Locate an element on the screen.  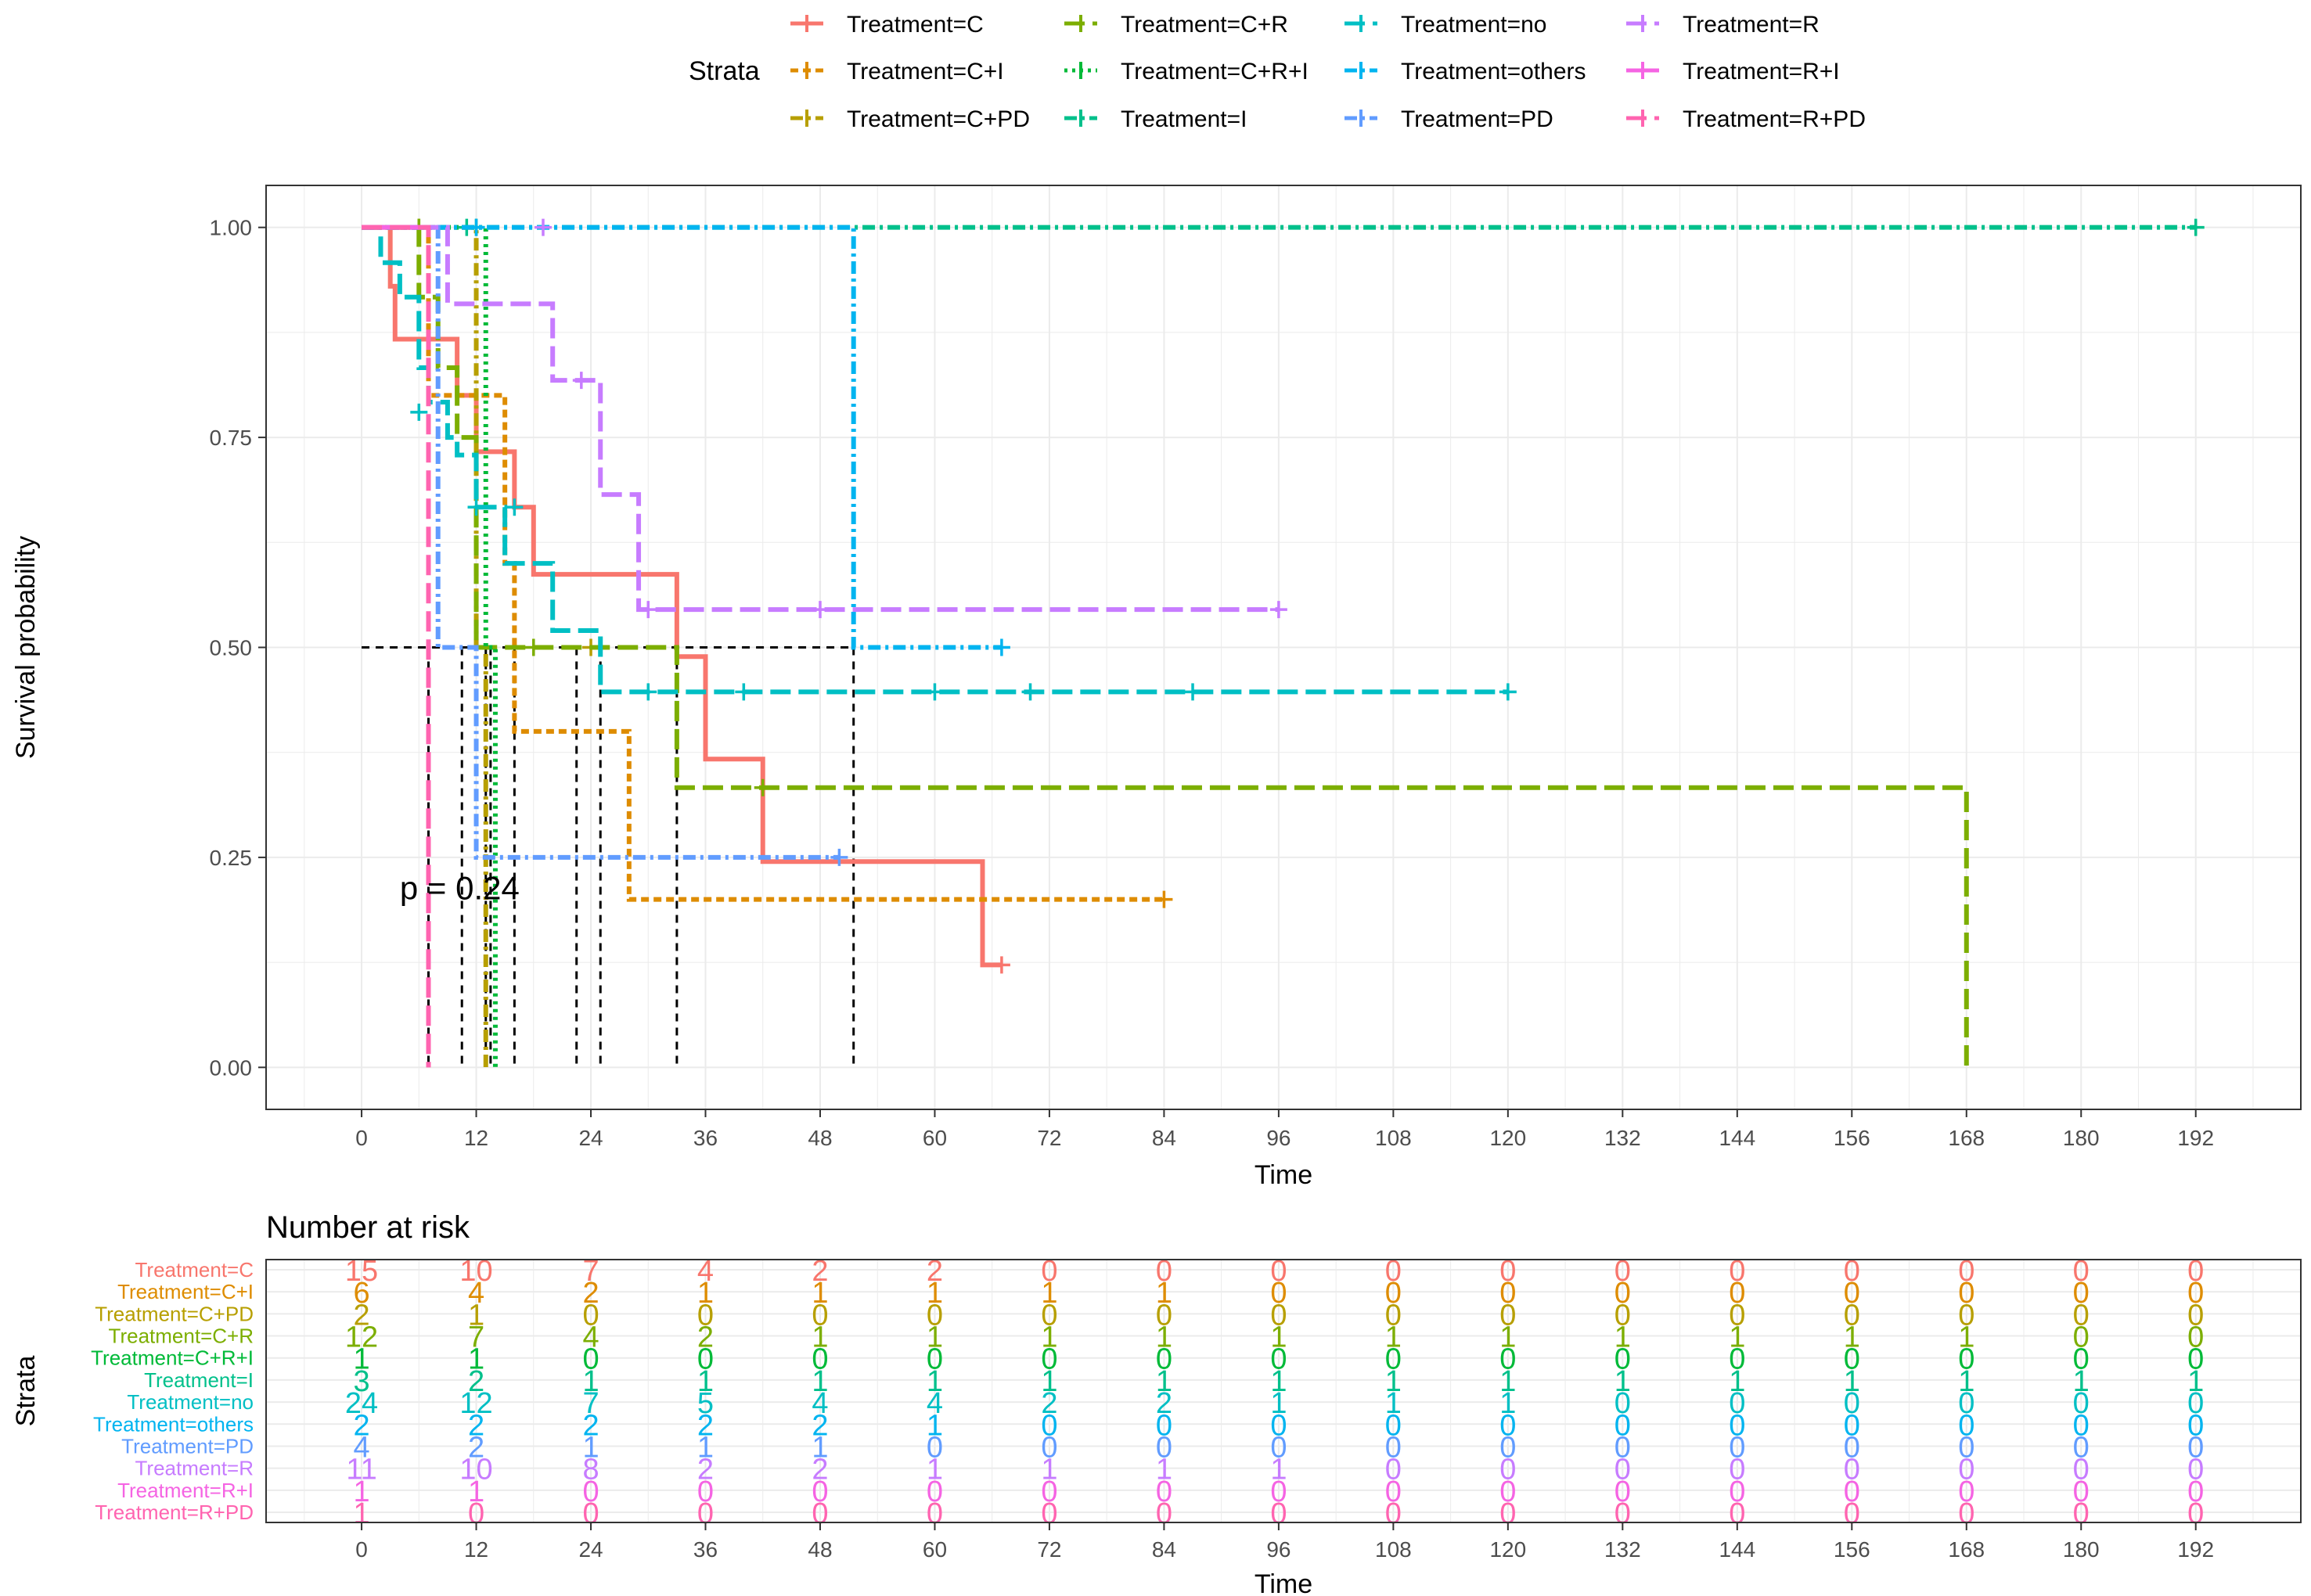
risk-value: 4 is located at coordinates (590, 1337).